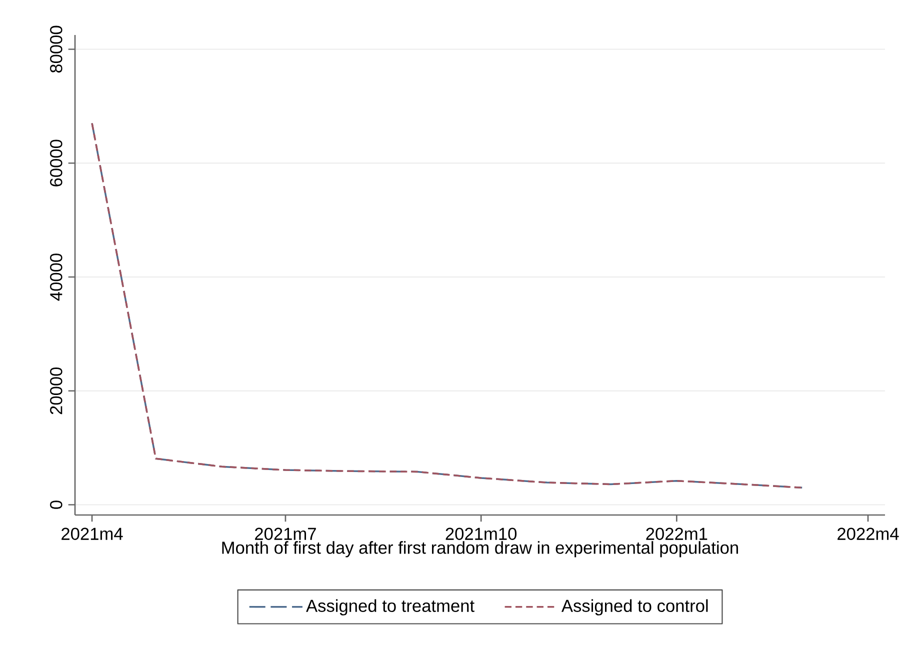  What do you see at coordinates (92, 534) in the screenshot?
I see `x-tick-label: 2021m4` at bounding box center [92, 534].